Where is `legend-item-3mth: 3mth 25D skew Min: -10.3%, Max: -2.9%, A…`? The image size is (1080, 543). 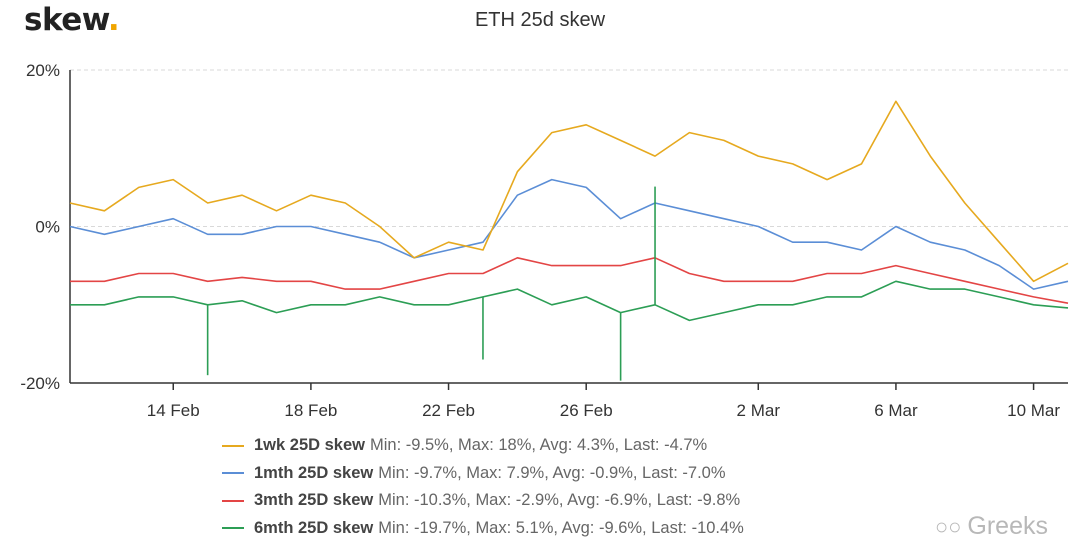
legend-item-3mth: 3mth 25D skew Min: -10.3%, Max: -2.9%, A… is located at coordinates (483, 501).